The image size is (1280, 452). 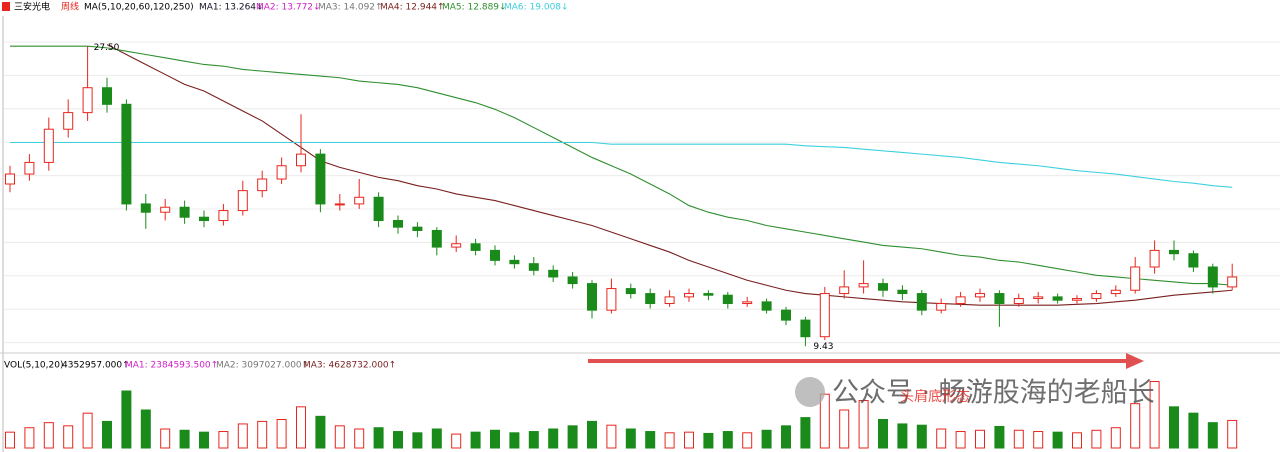 What do you see at coordinates (935, 397) in the screenshot?
I see `pattern-label: 头肩底形态` at bounding box center [935, 397].